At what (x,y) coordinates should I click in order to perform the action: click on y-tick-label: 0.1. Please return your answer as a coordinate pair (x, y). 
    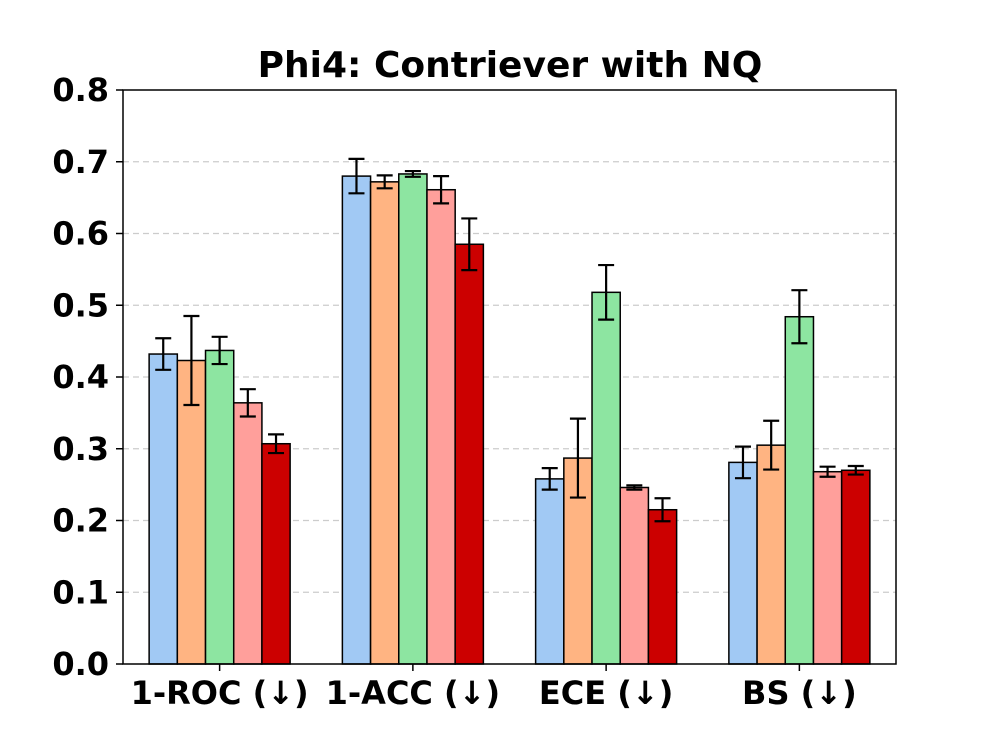
    Looking at the image, I should click on (80, 592).